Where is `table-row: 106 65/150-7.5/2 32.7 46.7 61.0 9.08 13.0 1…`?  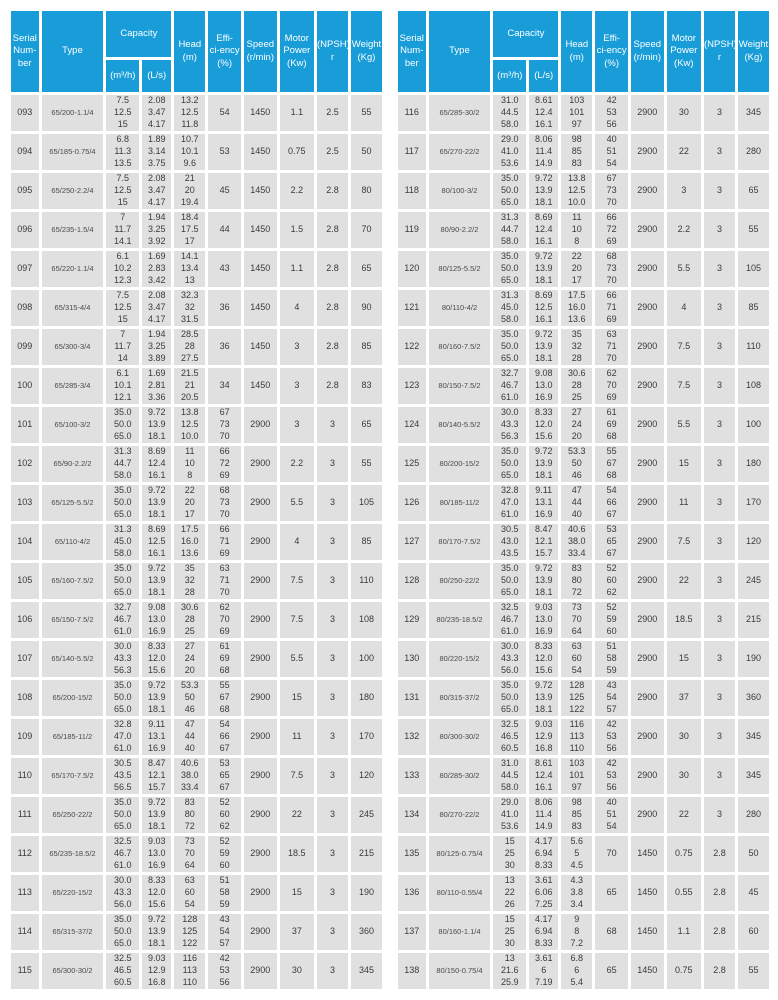
table-row: 106 65/150-7.5/2 32.7 46.7 61.0 9.08 13.0 1… is located at coordinates (196, 620).